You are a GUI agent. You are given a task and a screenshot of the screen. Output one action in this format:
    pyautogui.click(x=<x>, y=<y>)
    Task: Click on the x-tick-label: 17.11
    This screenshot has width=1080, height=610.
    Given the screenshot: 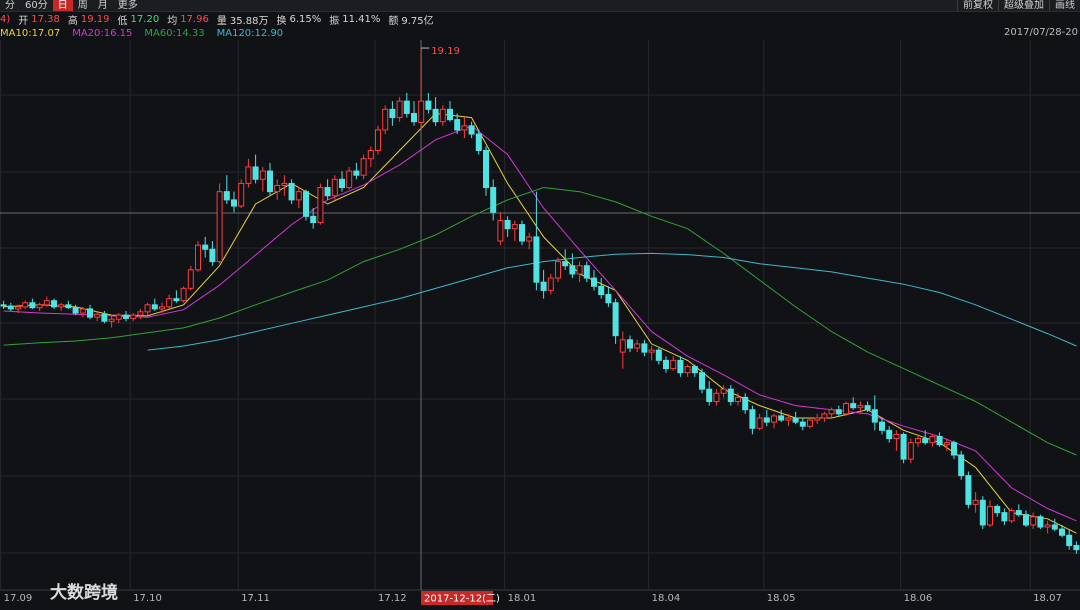 What is the action you would take?
    pyautogui.click(x=255, y=598)
    